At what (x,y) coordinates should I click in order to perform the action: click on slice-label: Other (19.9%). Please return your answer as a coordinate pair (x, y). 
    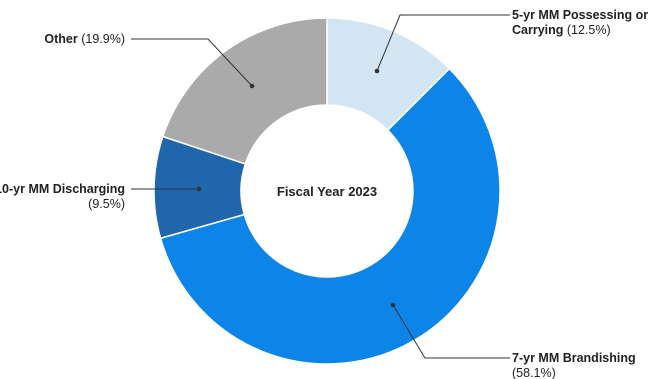
    Looking at the image, I should click on (84, 39).